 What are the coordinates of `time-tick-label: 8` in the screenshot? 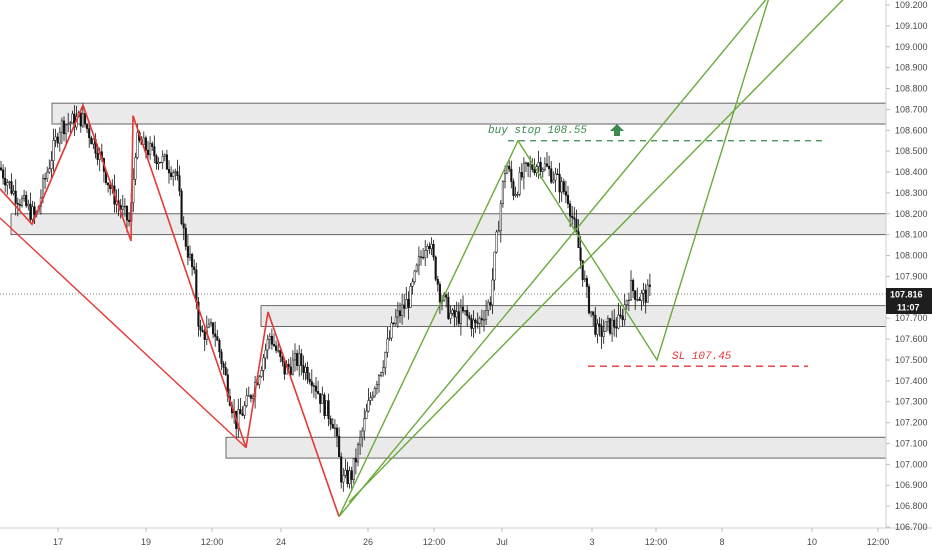 It's located at (721, 542).